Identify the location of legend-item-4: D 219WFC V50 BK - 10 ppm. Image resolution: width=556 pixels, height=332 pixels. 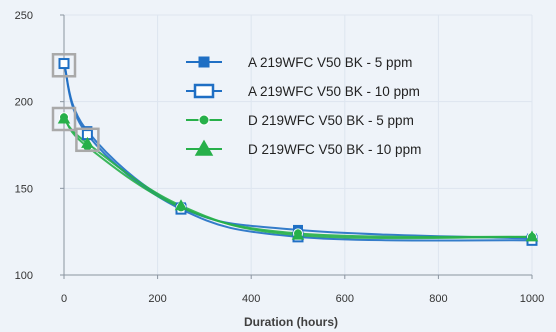
(303, 148).